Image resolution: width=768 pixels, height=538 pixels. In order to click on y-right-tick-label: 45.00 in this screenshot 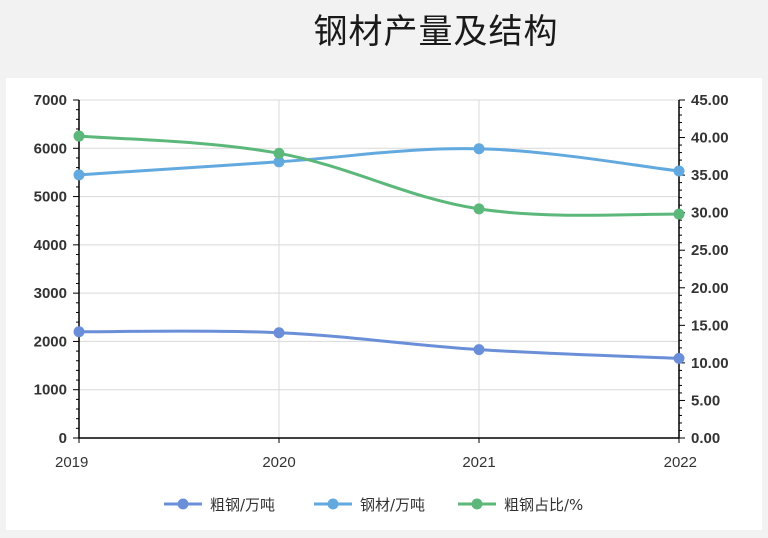, I will do `click(710, 100)`.